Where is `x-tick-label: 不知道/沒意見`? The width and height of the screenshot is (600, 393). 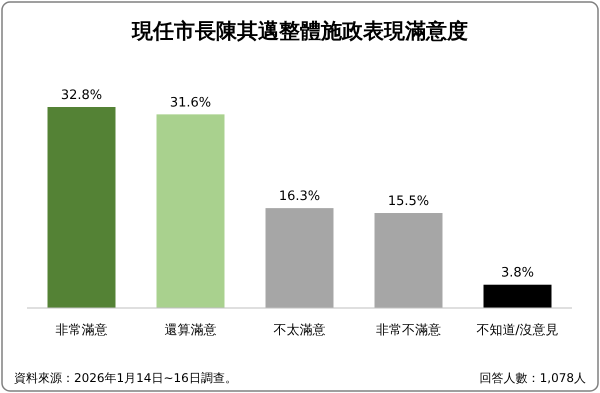 x-tick-label: 不知道/沒意見 is located at coordinates (517, 330).